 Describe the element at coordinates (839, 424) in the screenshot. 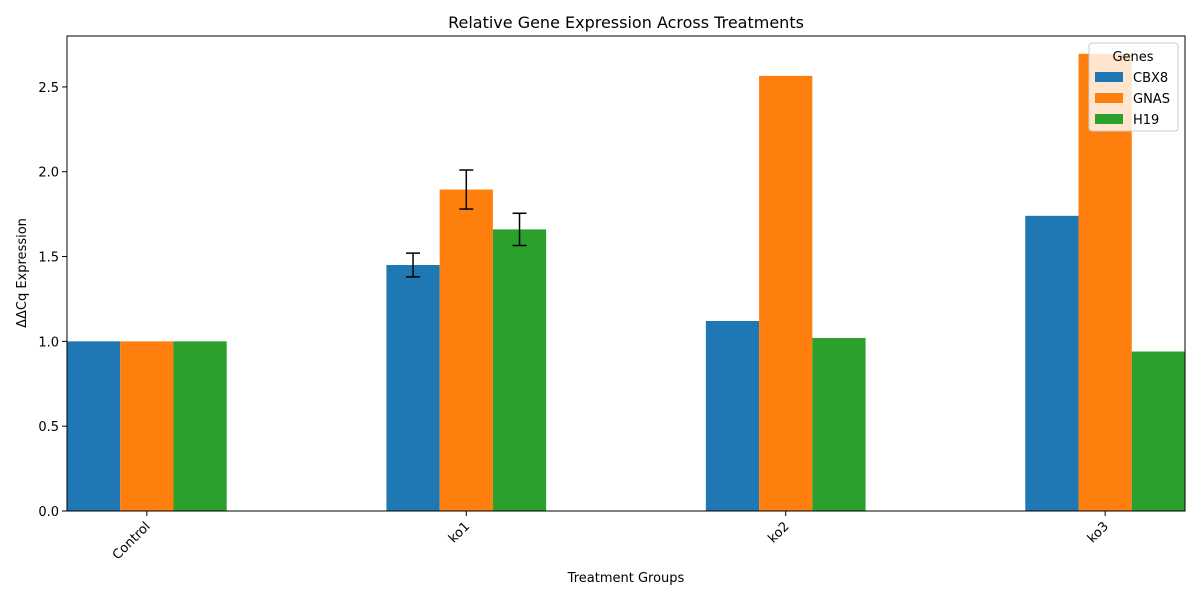

I see `bar-h19-ko2` at that location.